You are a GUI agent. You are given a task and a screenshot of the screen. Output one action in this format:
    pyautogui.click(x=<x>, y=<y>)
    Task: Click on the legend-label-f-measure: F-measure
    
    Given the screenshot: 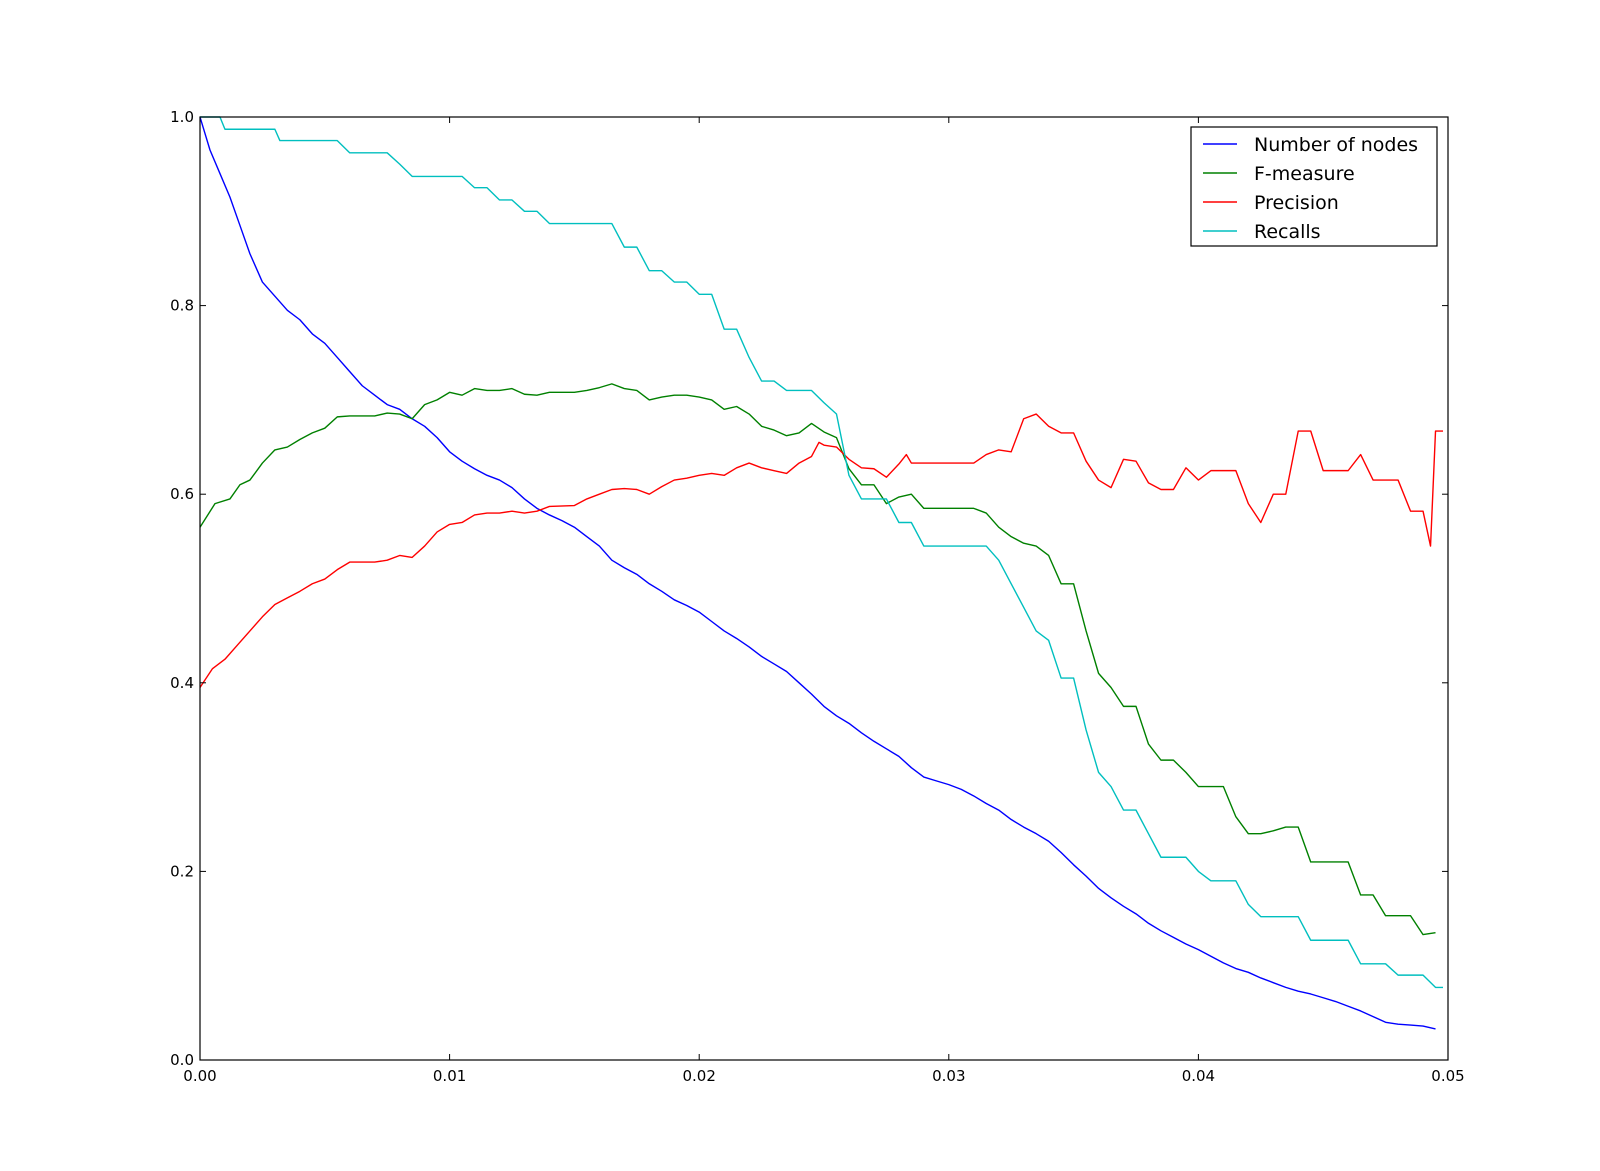 What is the action you would take?
    pyautogui.click(x=1304, y=174)
    